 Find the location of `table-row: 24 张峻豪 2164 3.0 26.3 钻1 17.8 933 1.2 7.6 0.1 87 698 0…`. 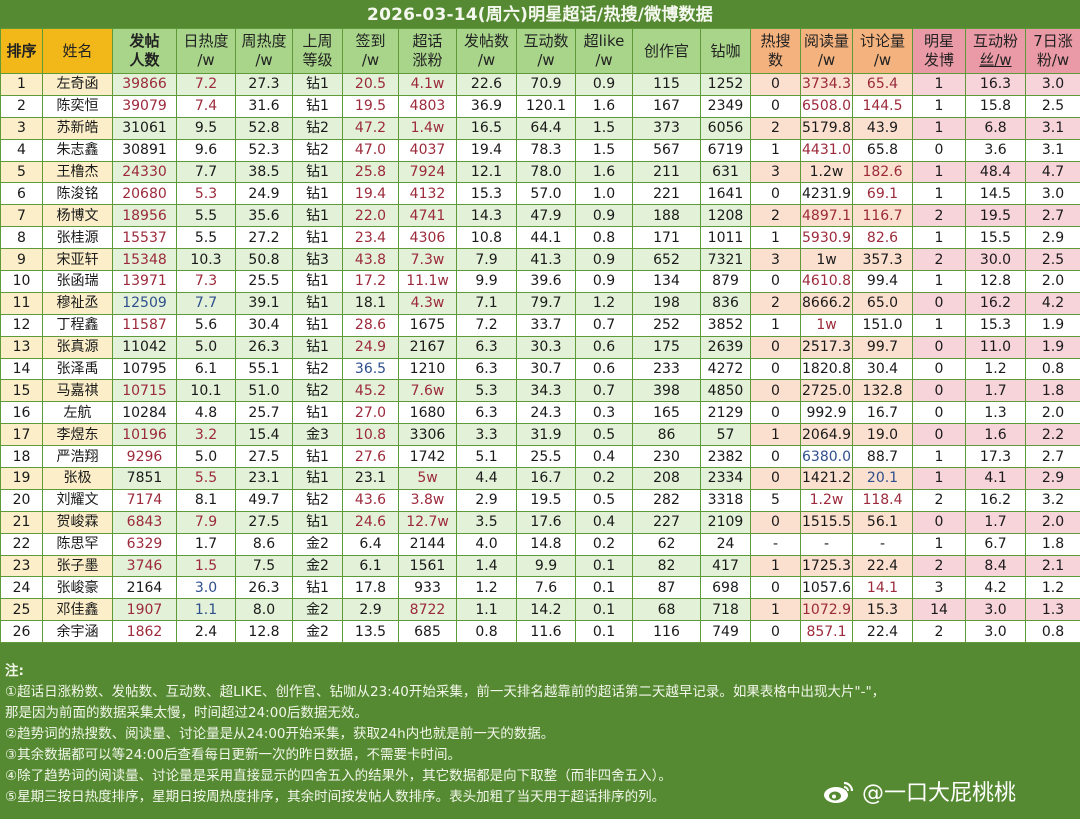

table-row: 24 张峻豪 2164 3.0 26.3 钻1 17.8 933 1.2 7.6 0.1 87 698 0… is located at coordinates (540, 588).